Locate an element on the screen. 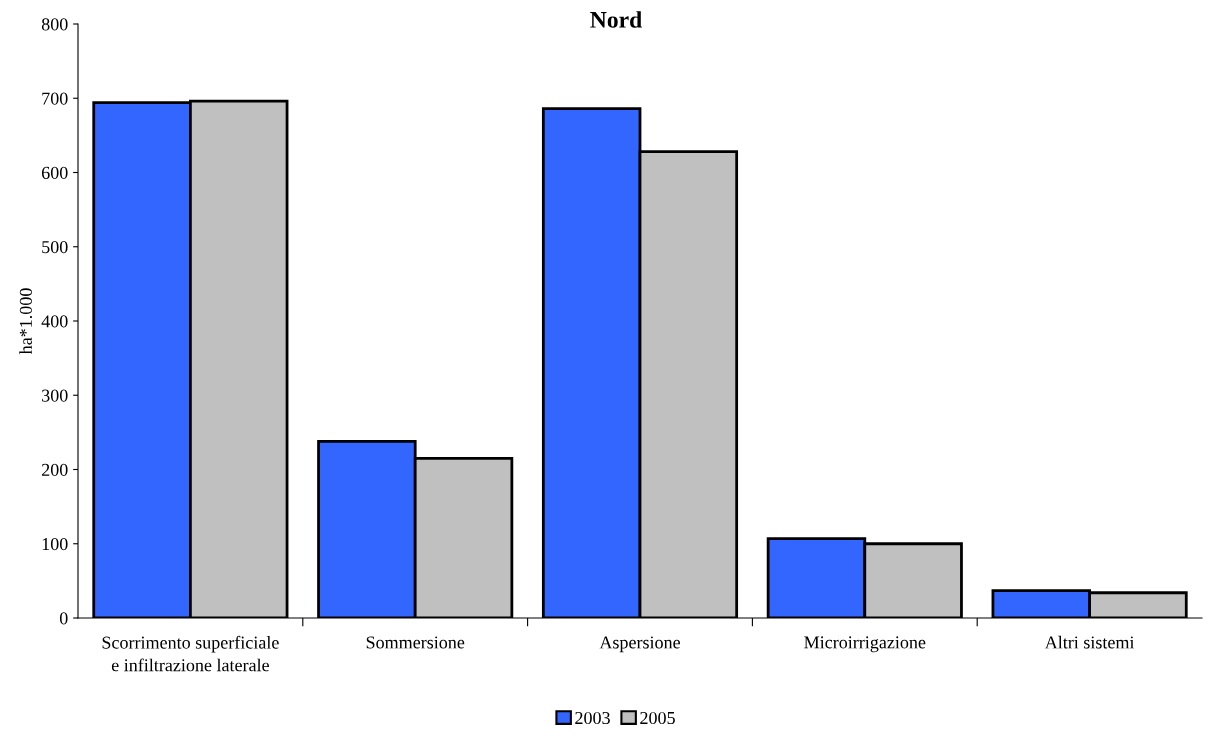 This screenshot has width=1232, height=744. y-tick-label: 400 is located at coordinates (54, 321).